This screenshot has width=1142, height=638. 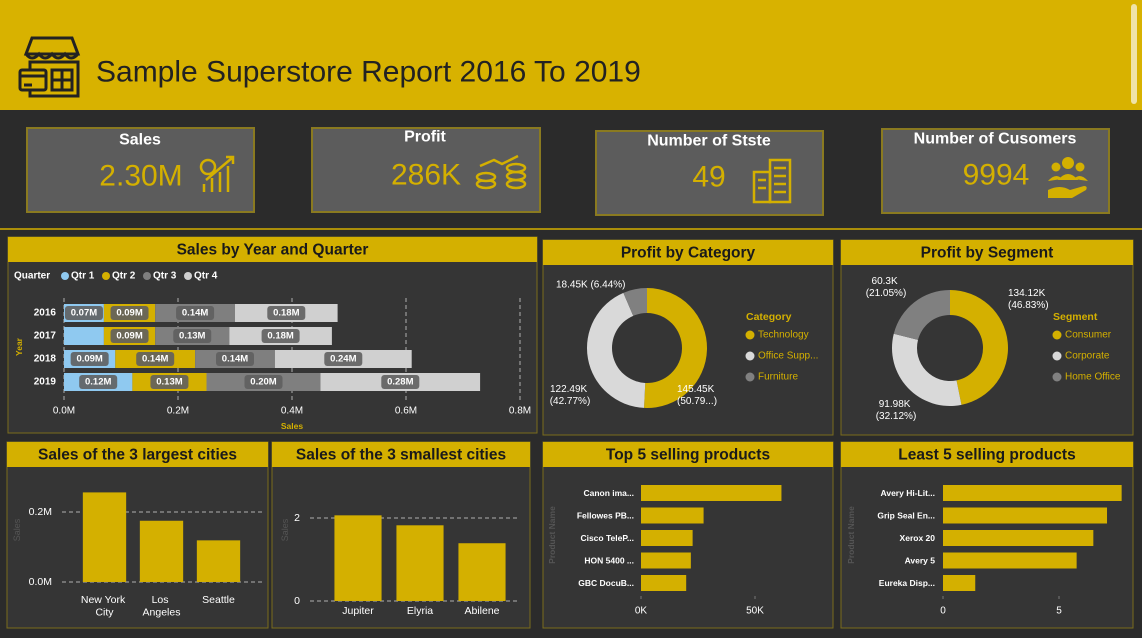 What do you see at coordinates (697, 395) in the screenshot?
I see `data-label: 145.45K (50.79...)` at bounding box center [697, 395].